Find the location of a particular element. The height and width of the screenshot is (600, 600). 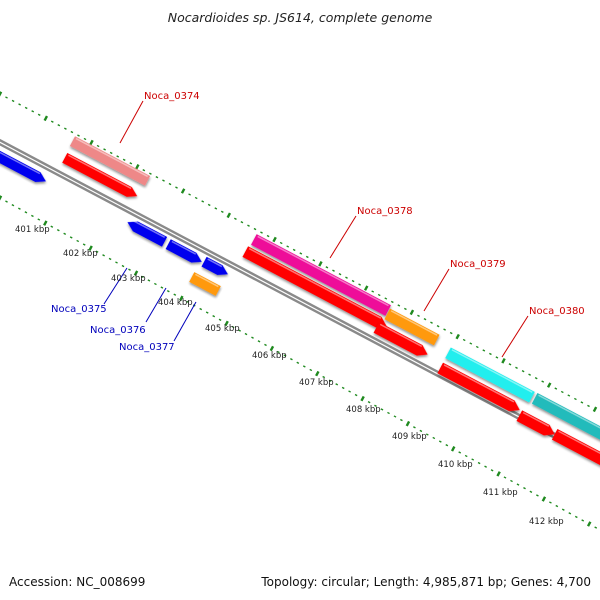

gene-noca-0374-pink is located at coordinates (110, 161).